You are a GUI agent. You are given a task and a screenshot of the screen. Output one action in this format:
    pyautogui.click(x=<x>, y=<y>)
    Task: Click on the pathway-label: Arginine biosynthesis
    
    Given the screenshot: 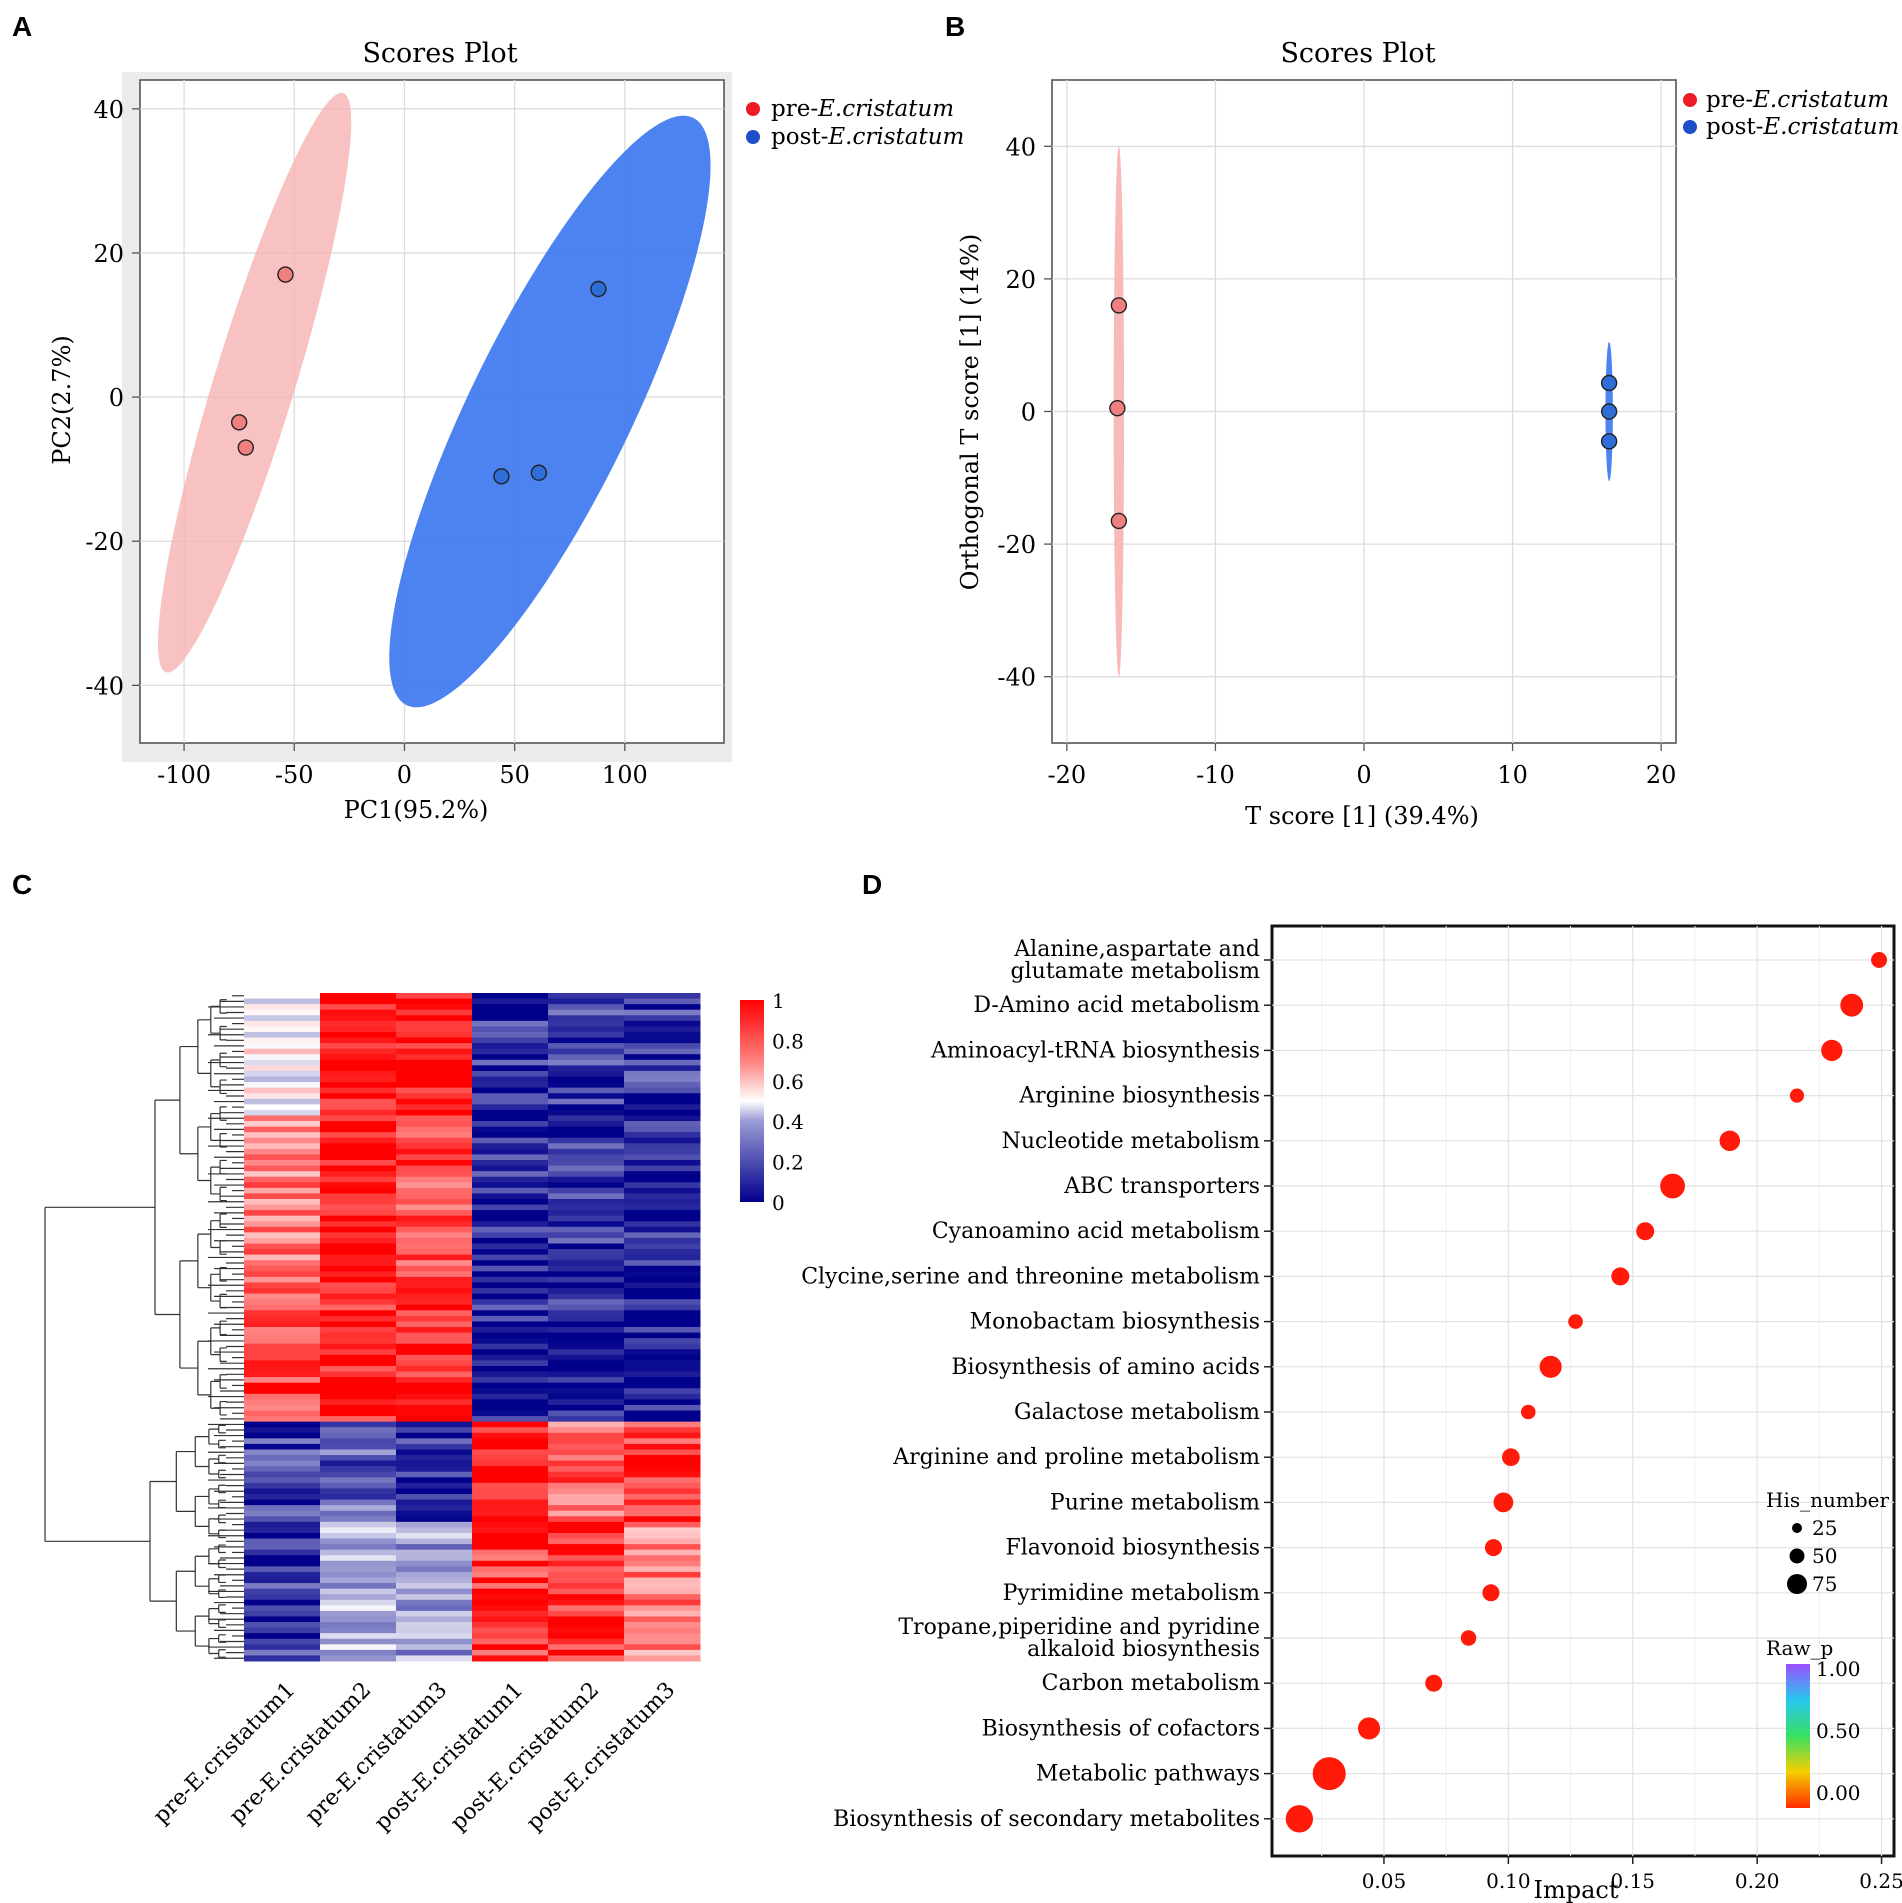 What is the action you would take?
    pyautogui.click(x=1139, y=1096)
    